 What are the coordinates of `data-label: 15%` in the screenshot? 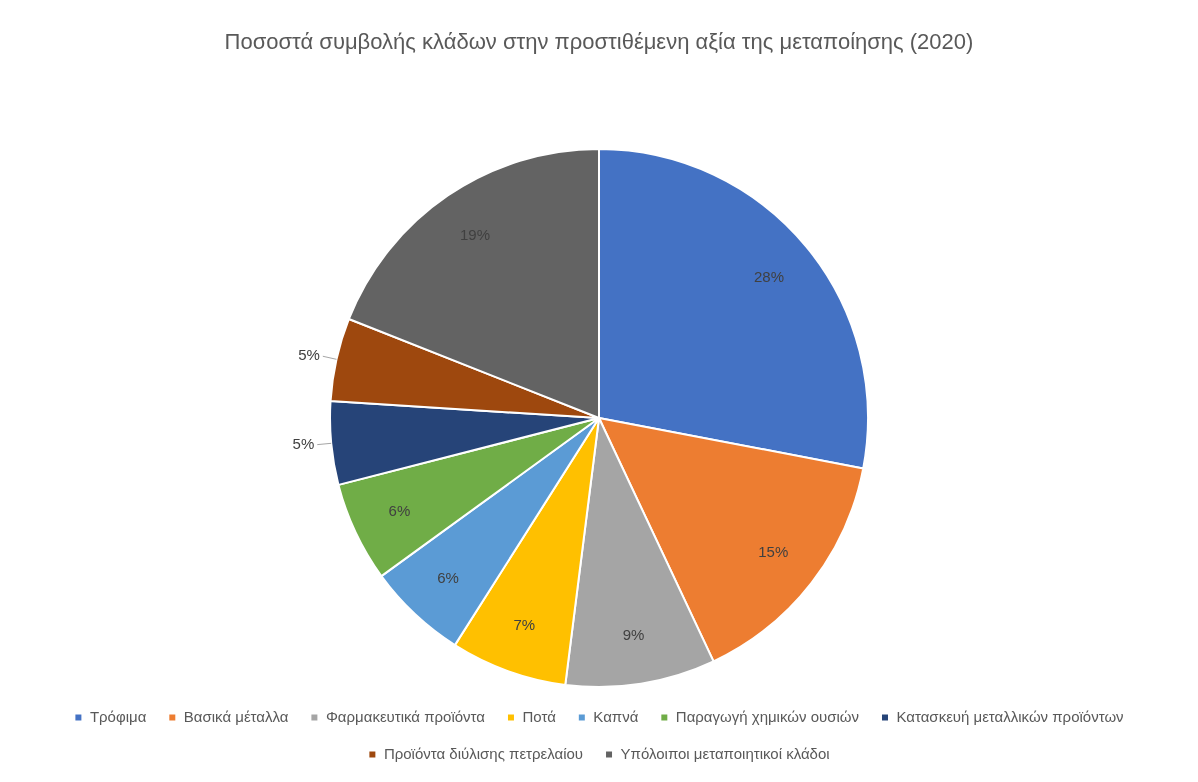 It's located at (773, 552).